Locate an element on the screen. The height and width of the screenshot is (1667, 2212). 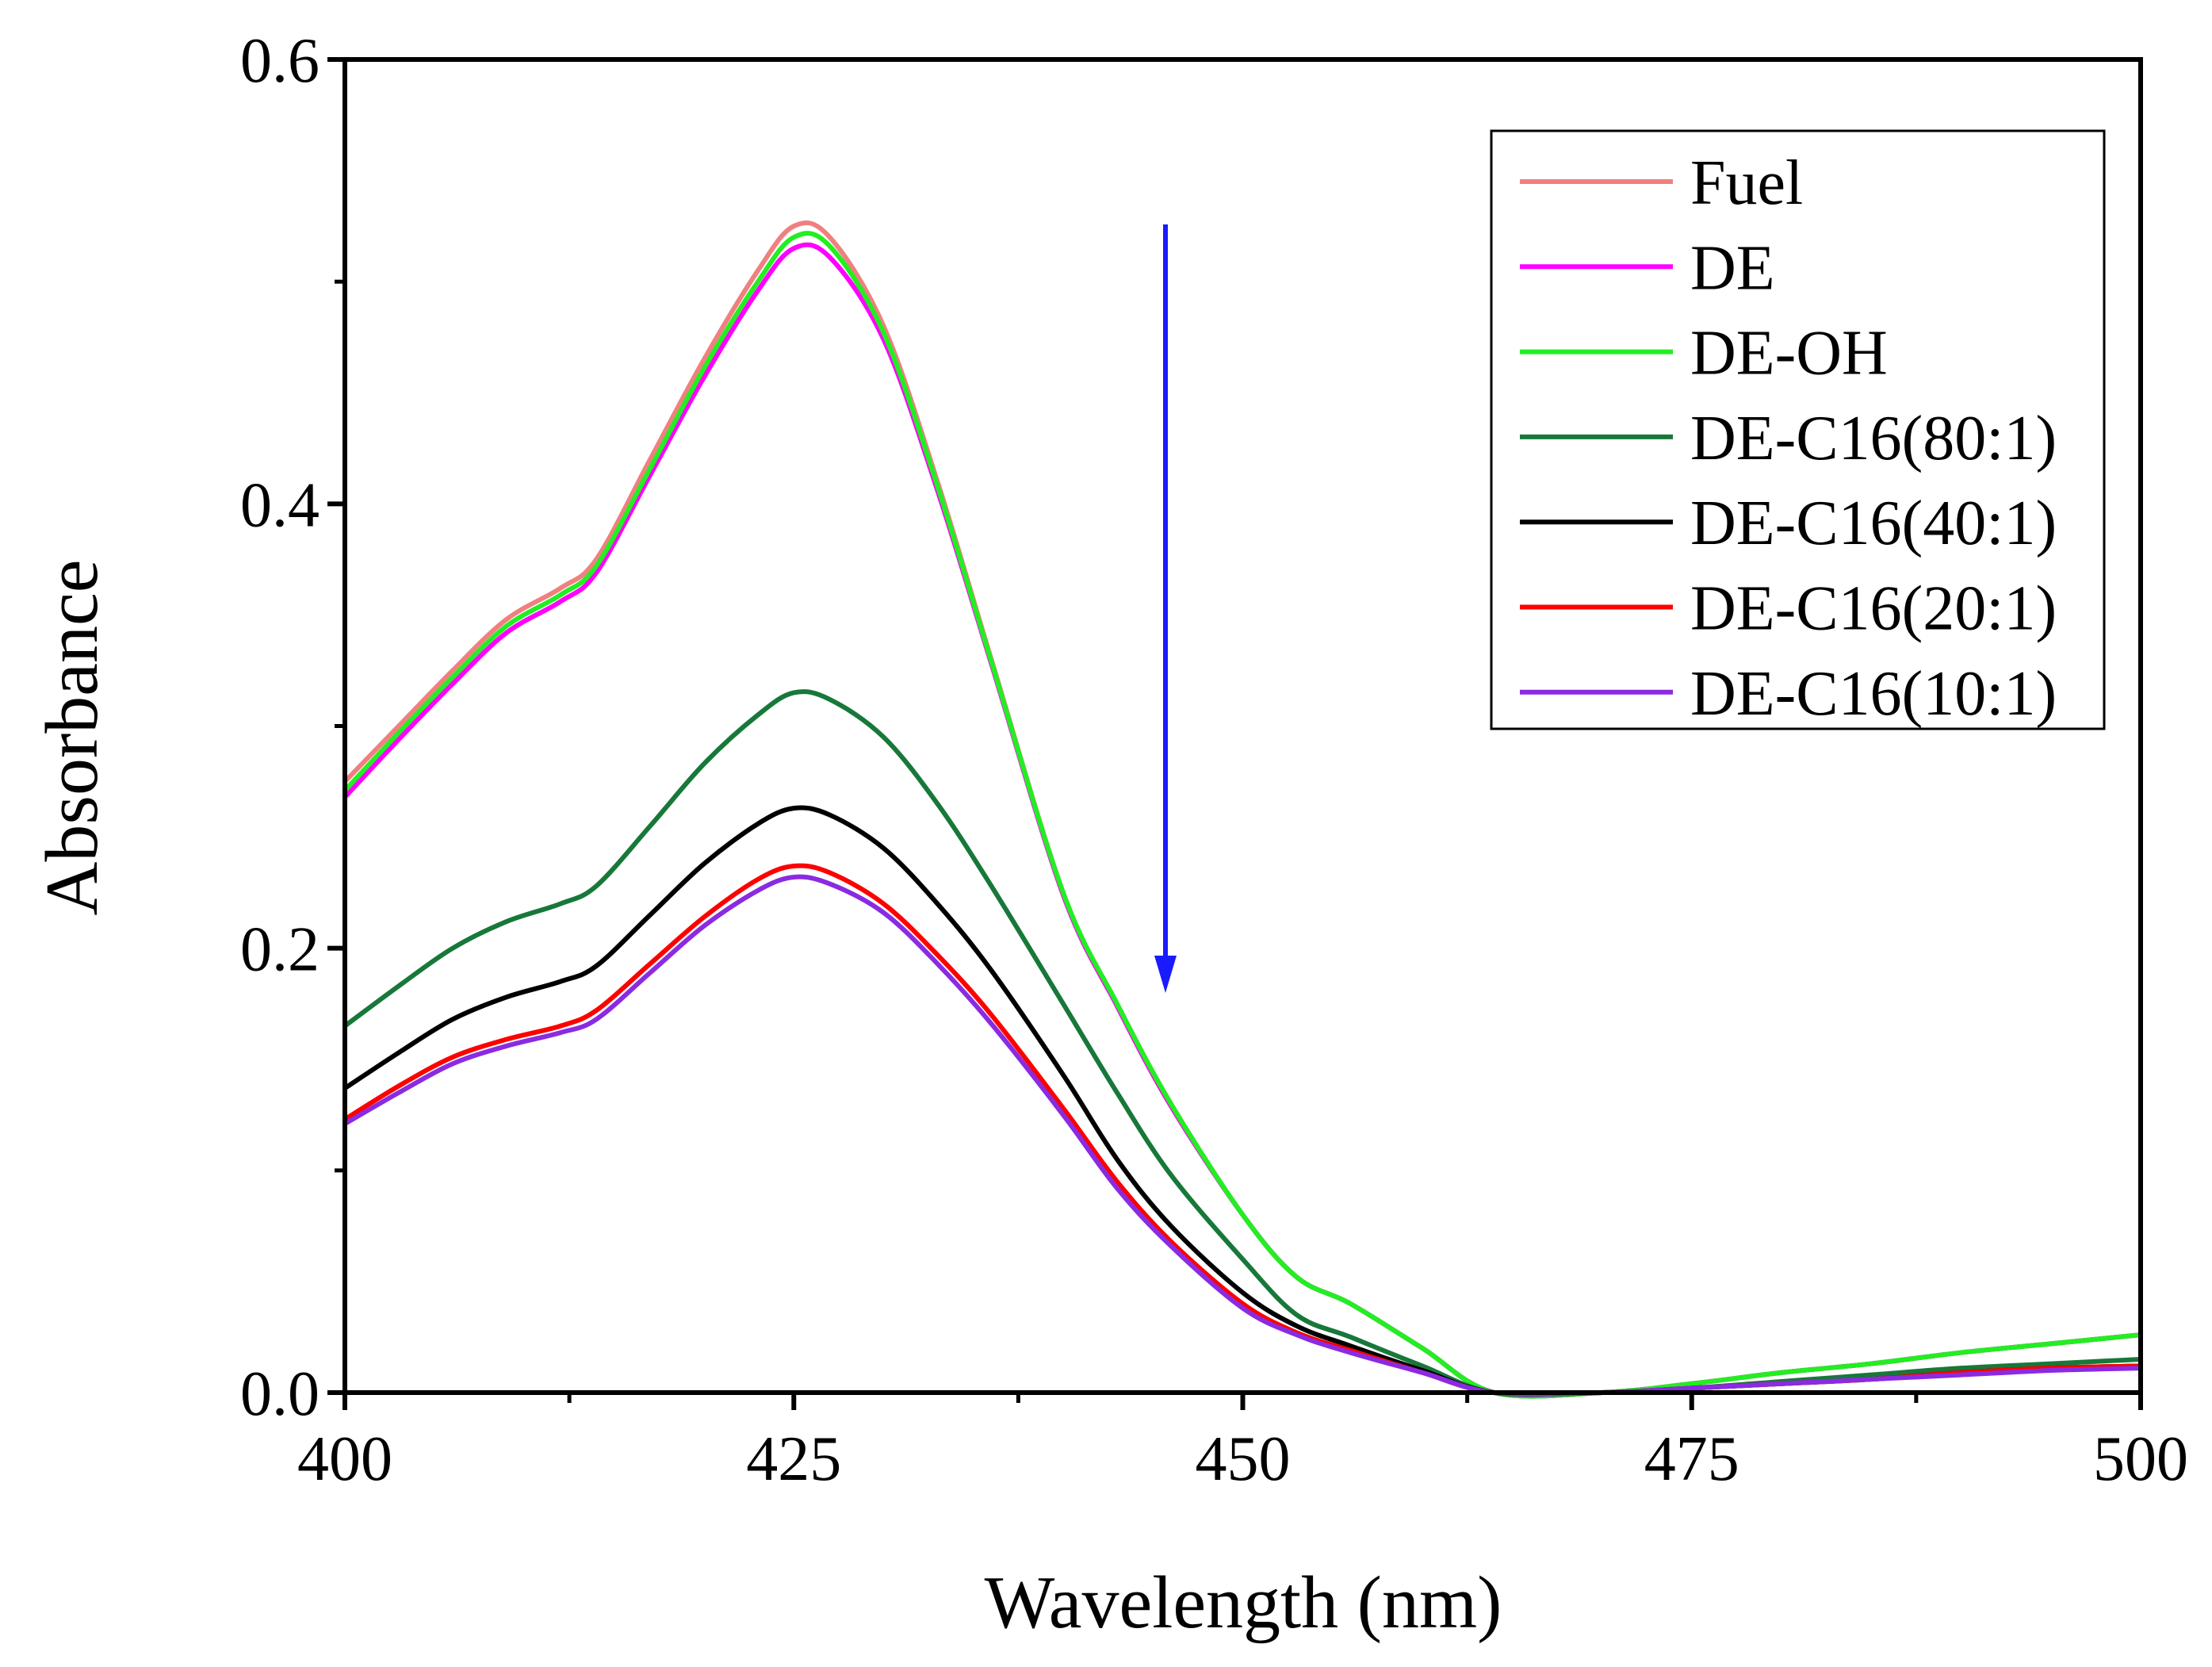
legend-box is located at coordinates (1798, 429).